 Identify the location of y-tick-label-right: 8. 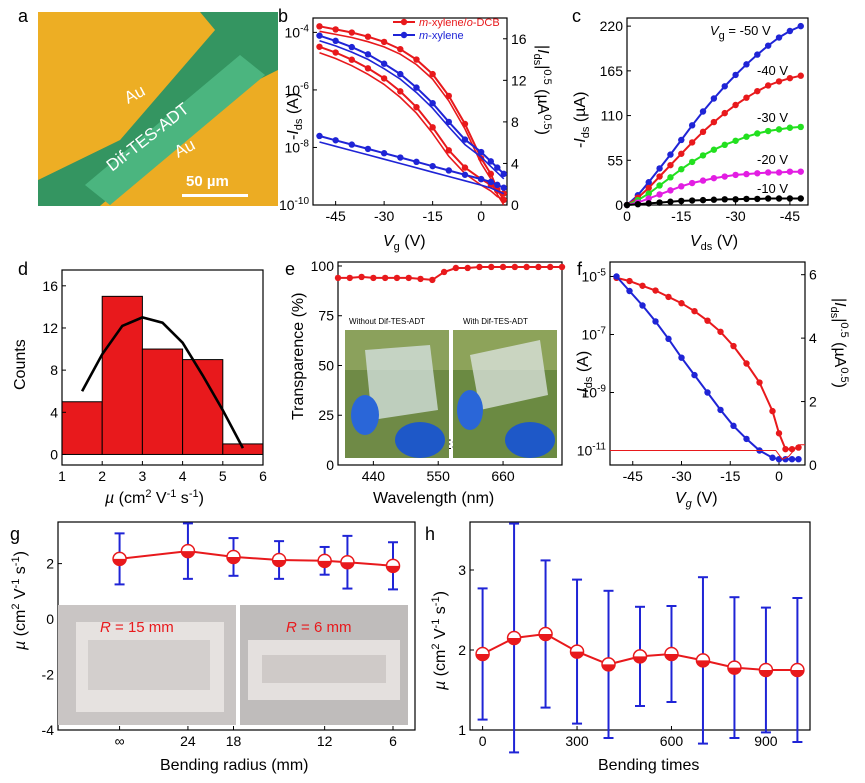
(515, 122).